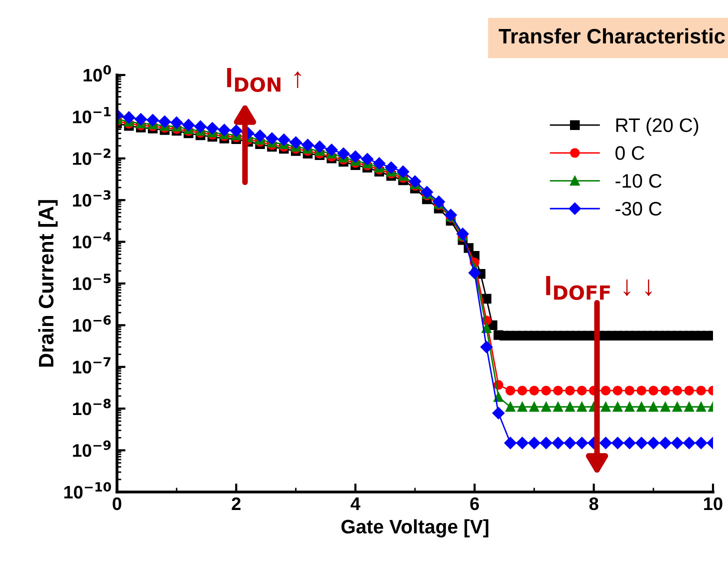  What do you see at coordinates (414, 528) in the screenshot?
I see `x-axis-title: Gate Voltage [V]` at bounding box center [414, 528].